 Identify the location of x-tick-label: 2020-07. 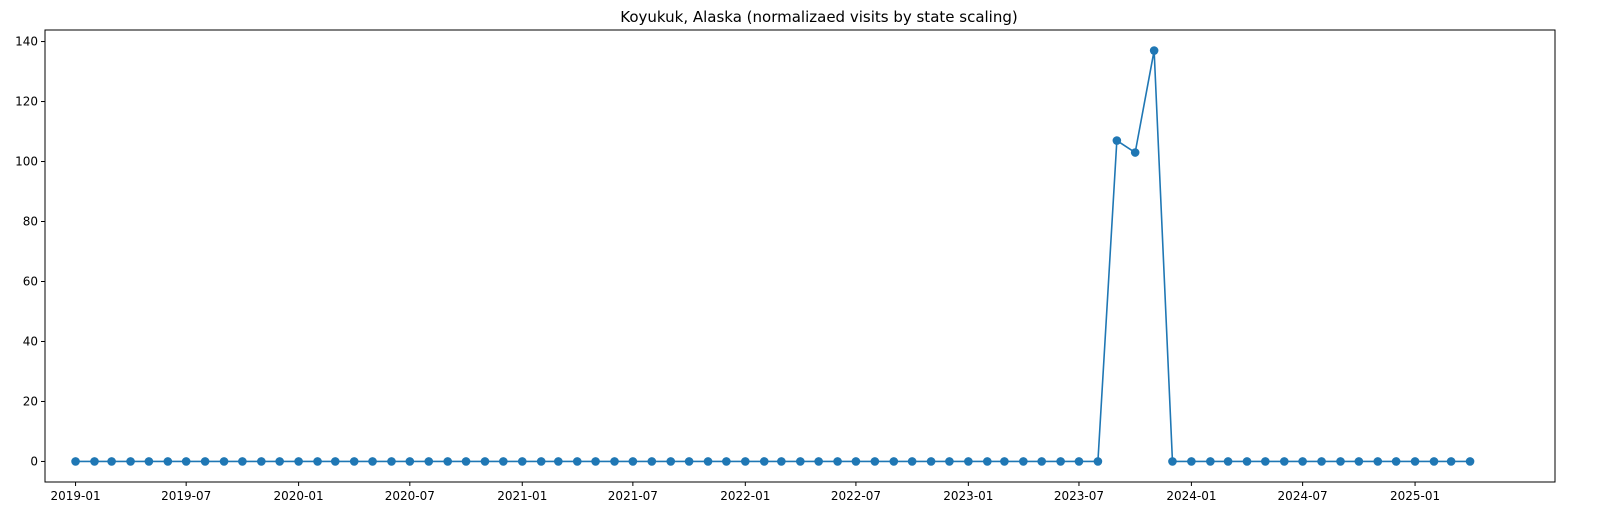
(410, 496).